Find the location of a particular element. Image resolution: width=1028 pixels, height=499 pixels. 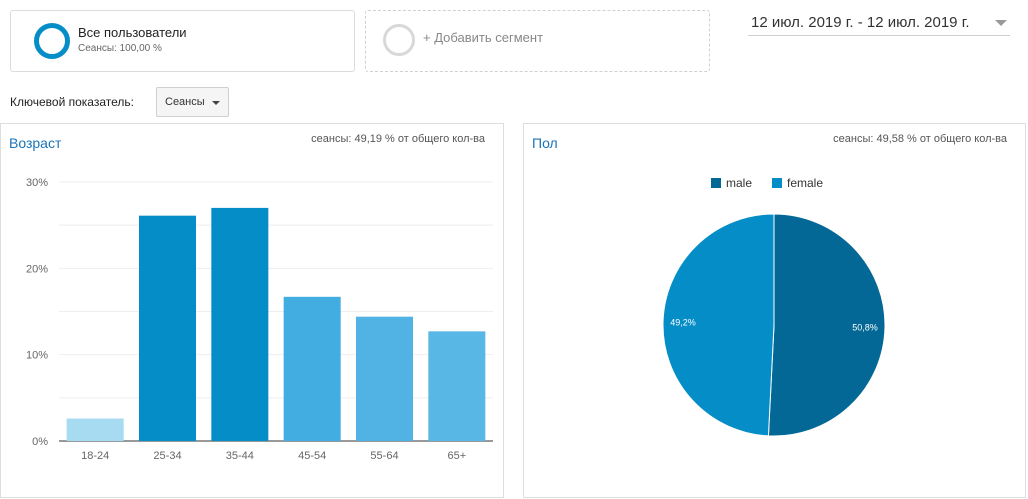

gender-panel-note: сеансы: 49,58 % от общего кол-ва is located at coordinates (920, 139).